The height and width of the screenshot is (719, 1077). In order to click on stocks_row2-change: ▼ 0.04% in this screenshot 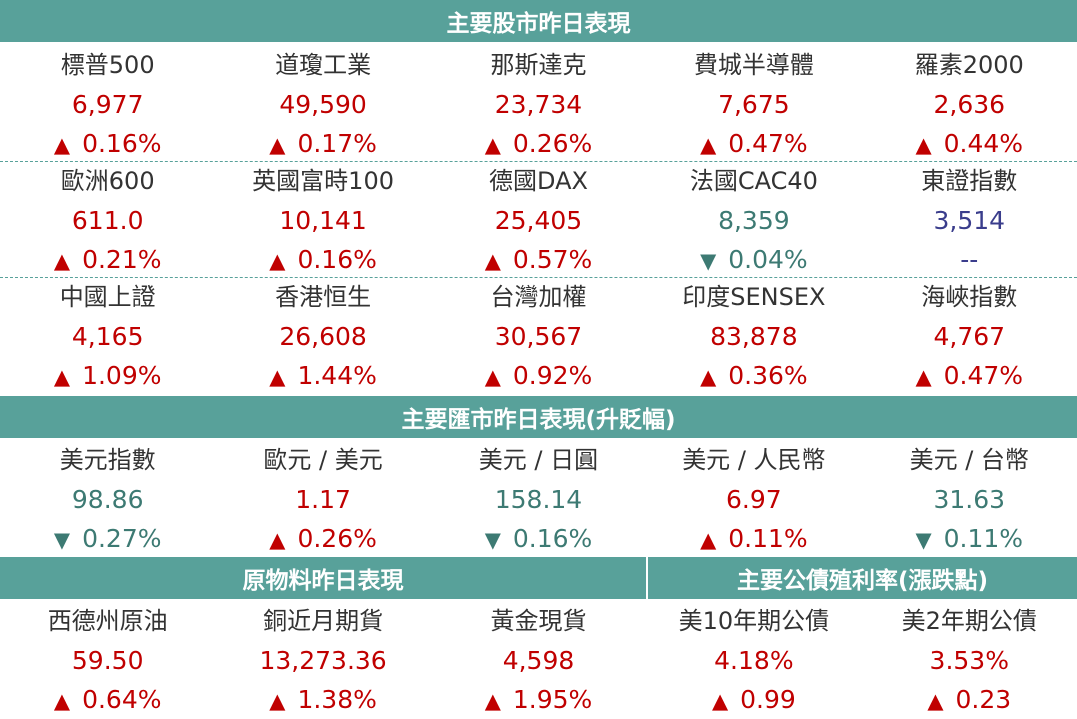, I will do `click(753, 259)`.